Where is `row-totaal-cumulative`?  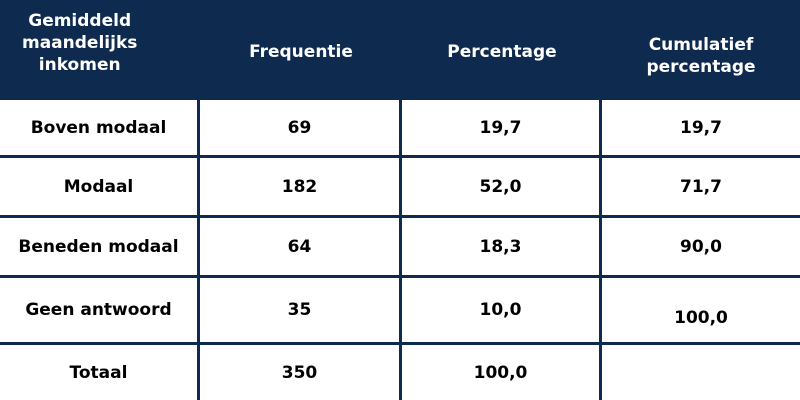
row-totaal-cumulative is located at coordinates (701, 372).